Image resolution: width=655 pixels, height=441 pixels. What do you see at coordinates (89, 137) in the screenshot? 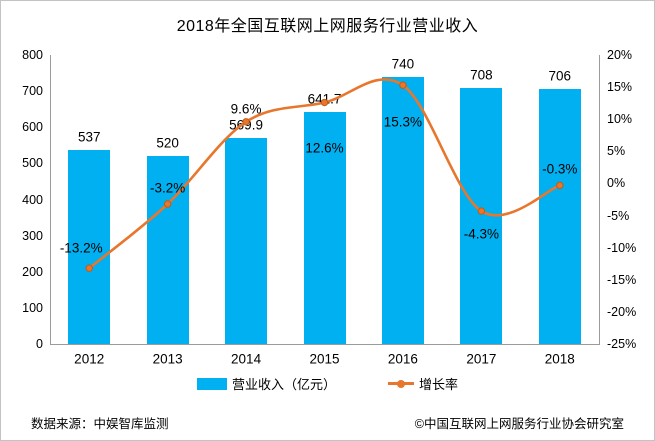
I see `bar-value-label-2012: 537` at bounding box center [89, 137].